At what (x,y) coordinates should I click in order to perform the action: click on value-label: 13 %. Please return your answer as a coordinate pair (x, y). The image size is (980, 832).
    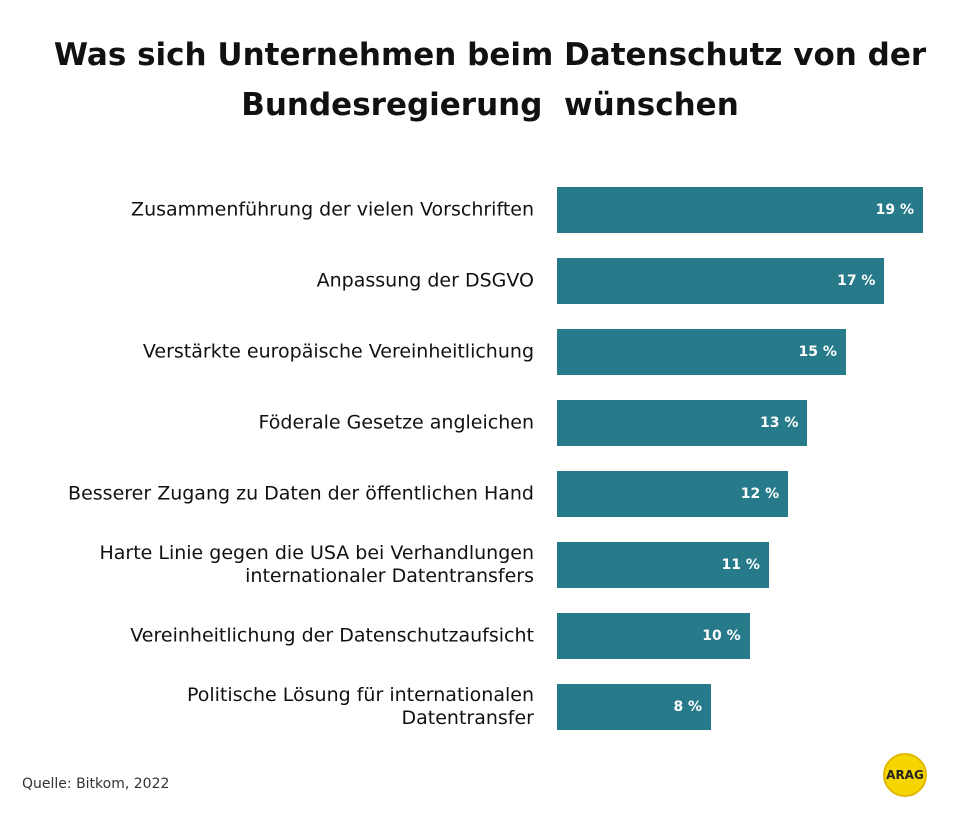
    Looking at the image, I should click on (779, 423).